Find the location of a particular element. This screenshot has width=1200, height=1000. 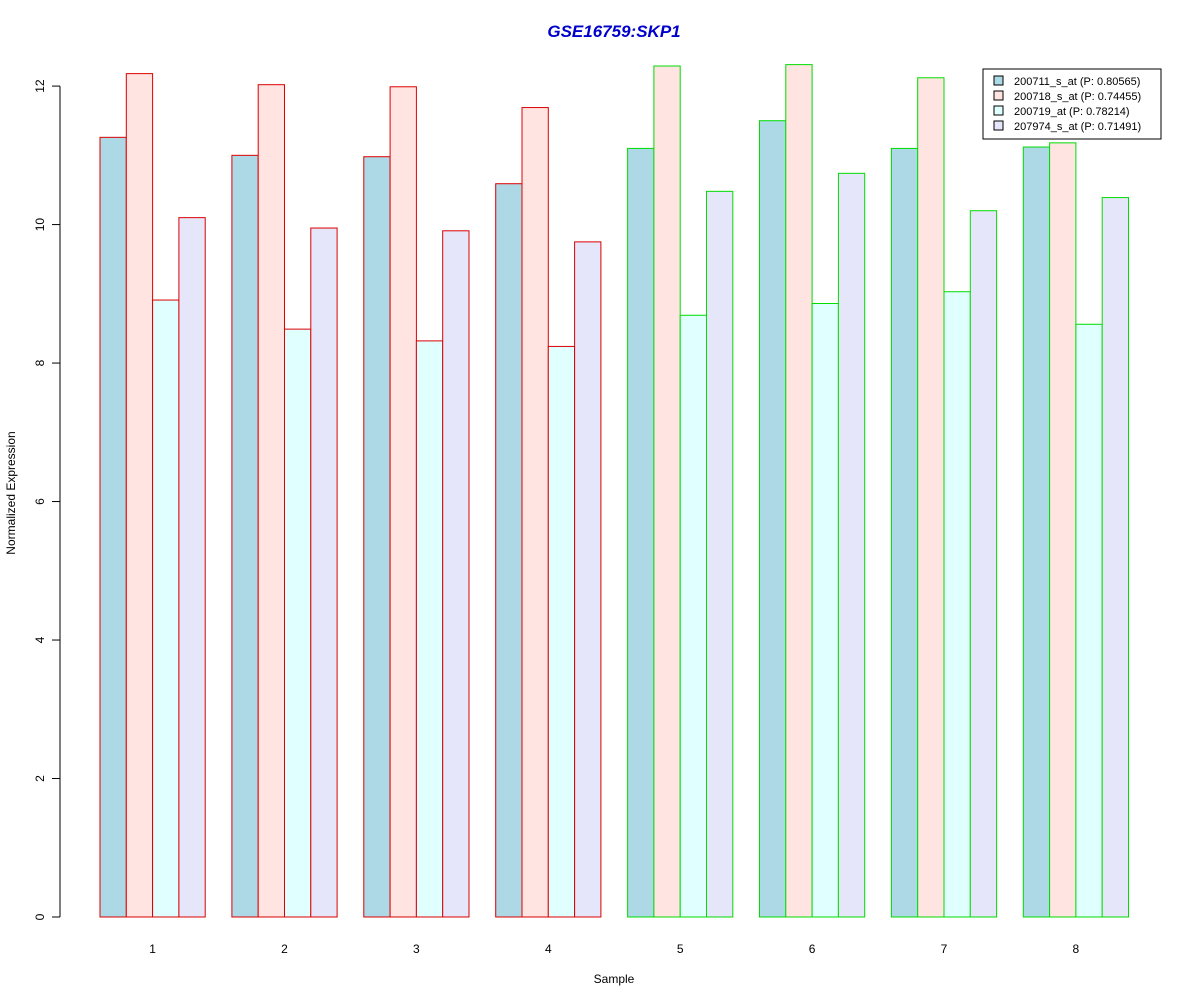

y-axis: 0 2 4 6 8 10 12 is located at coordinates (47, 499).